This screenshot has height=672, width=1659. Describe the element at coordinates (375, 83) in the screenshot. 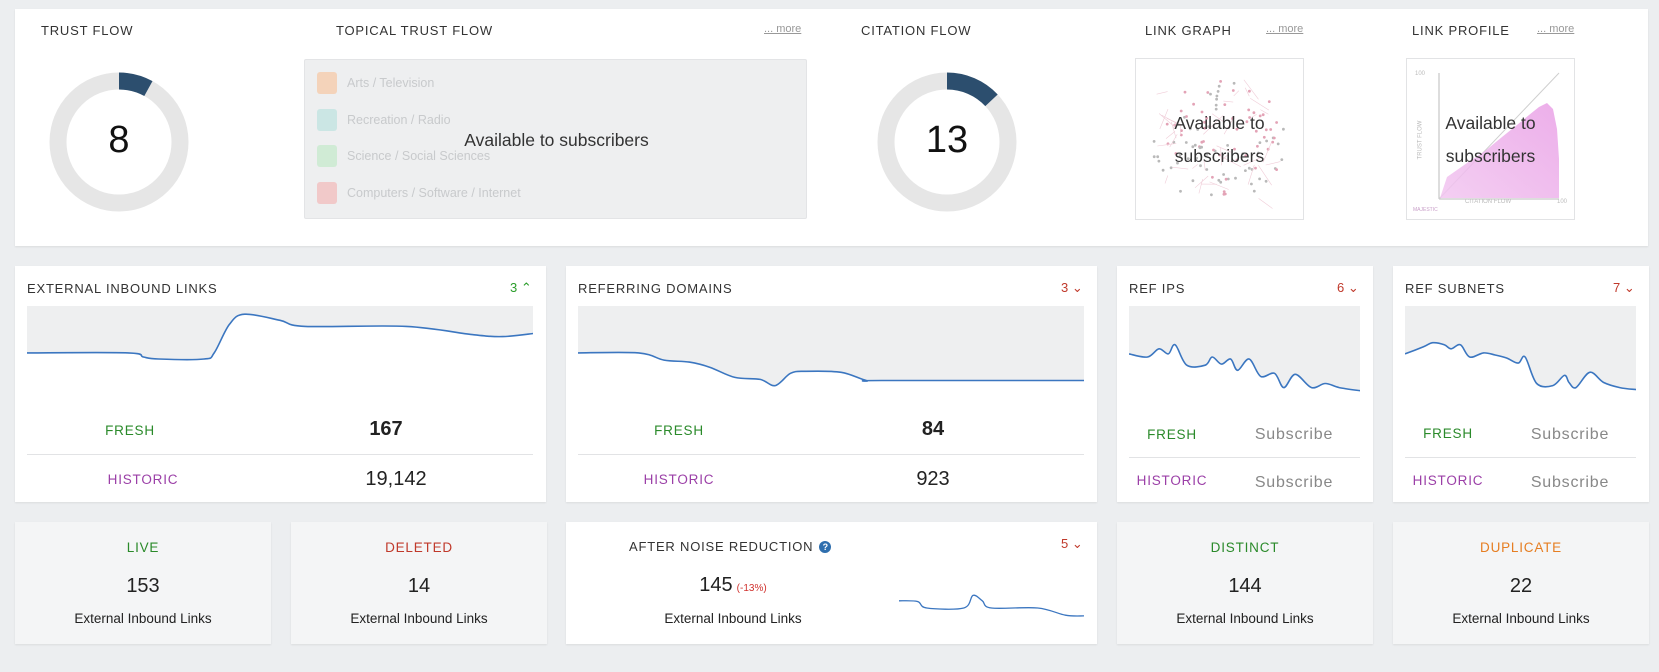

I see `ttf-item: Arts / Television` at that location.